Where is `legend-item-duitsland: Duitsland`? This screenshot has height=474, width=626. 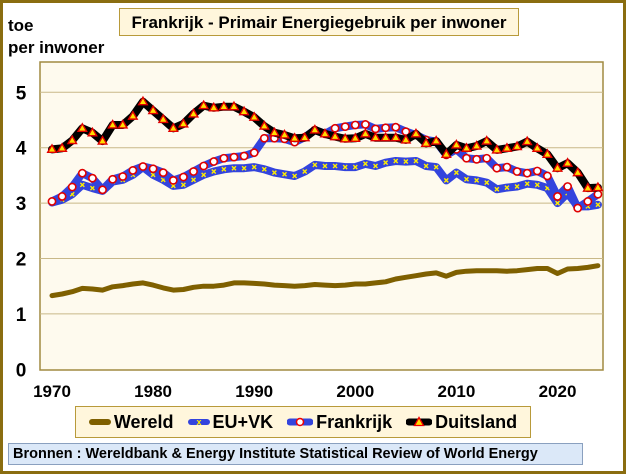 legend-item-duitsland: Duitsland is located at coordinates (461, 422).